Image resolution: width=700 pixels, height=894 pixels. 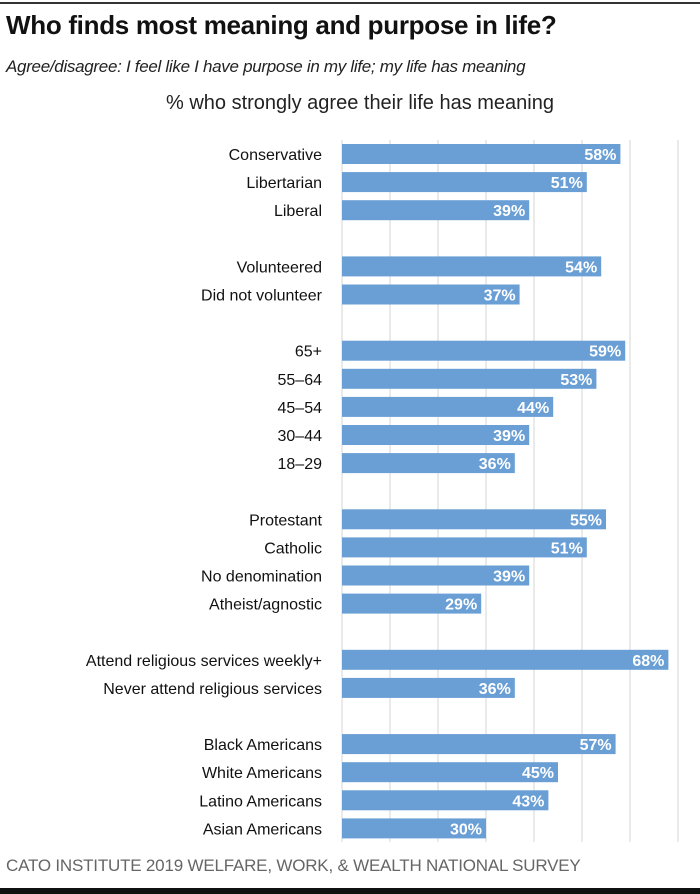 What do you see at coordinates (538, 773) in the screenshot?
I see `data-label: 45%` at bounding box center [538, 773].